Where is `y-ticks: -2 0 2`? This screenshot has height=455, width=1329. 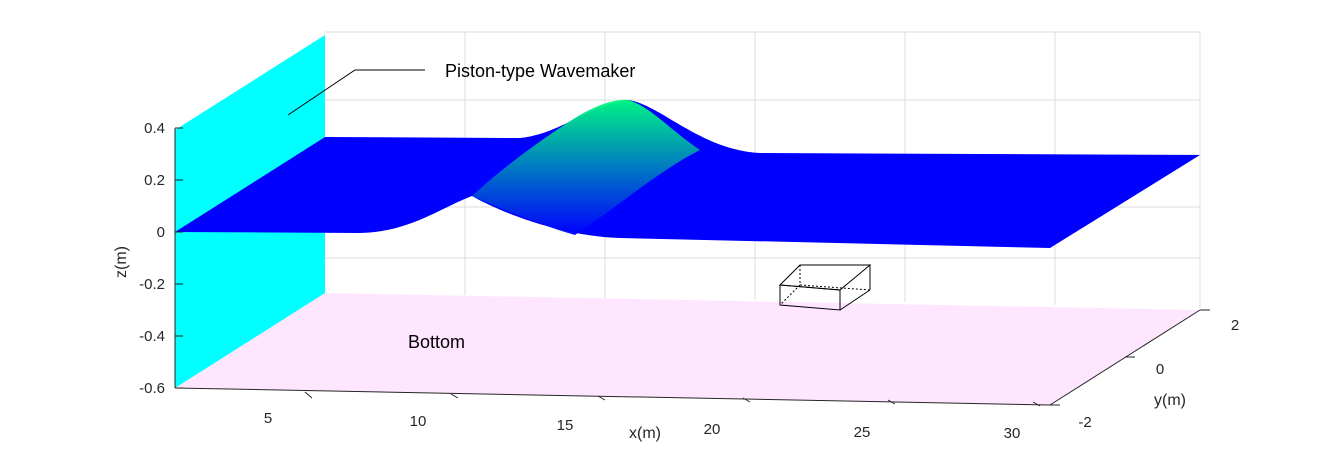 y-ticks: -2 0 2 is located at coordinates (1144, 370).